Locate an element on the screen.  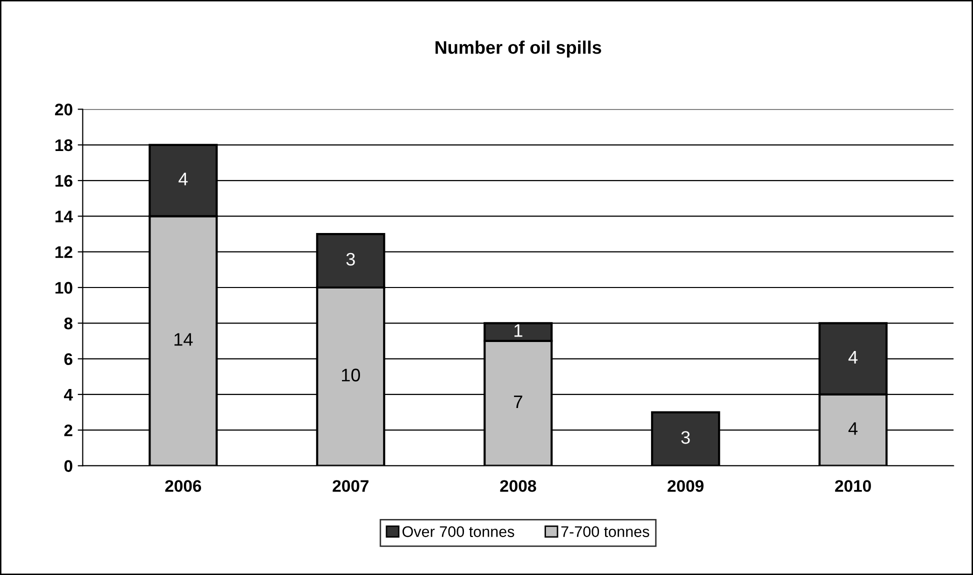
legend-label: Over 700 tonnes is located at coordinates (458, 532).